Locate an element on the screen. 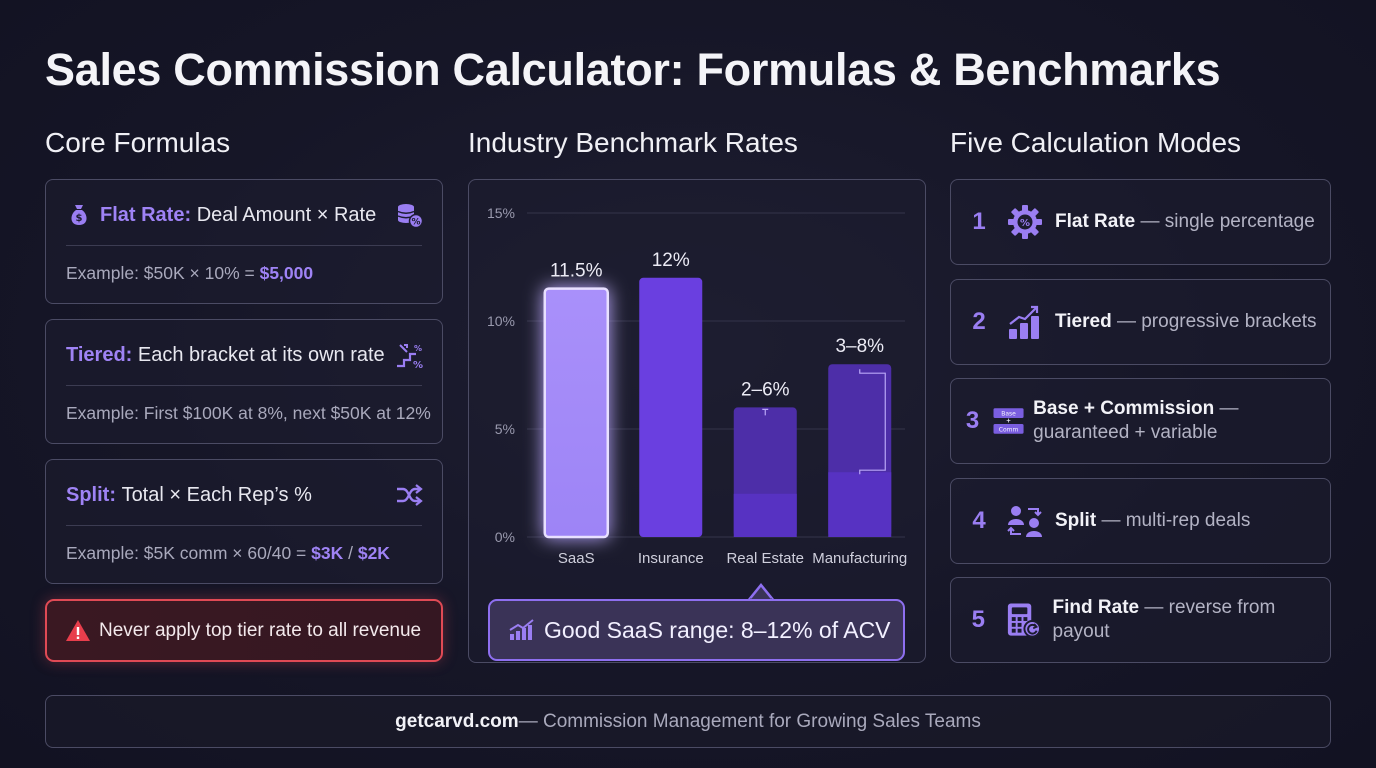 This screenshot has width=1376, height=768. rising-bars-icon is located at coordinates (1024, 322).